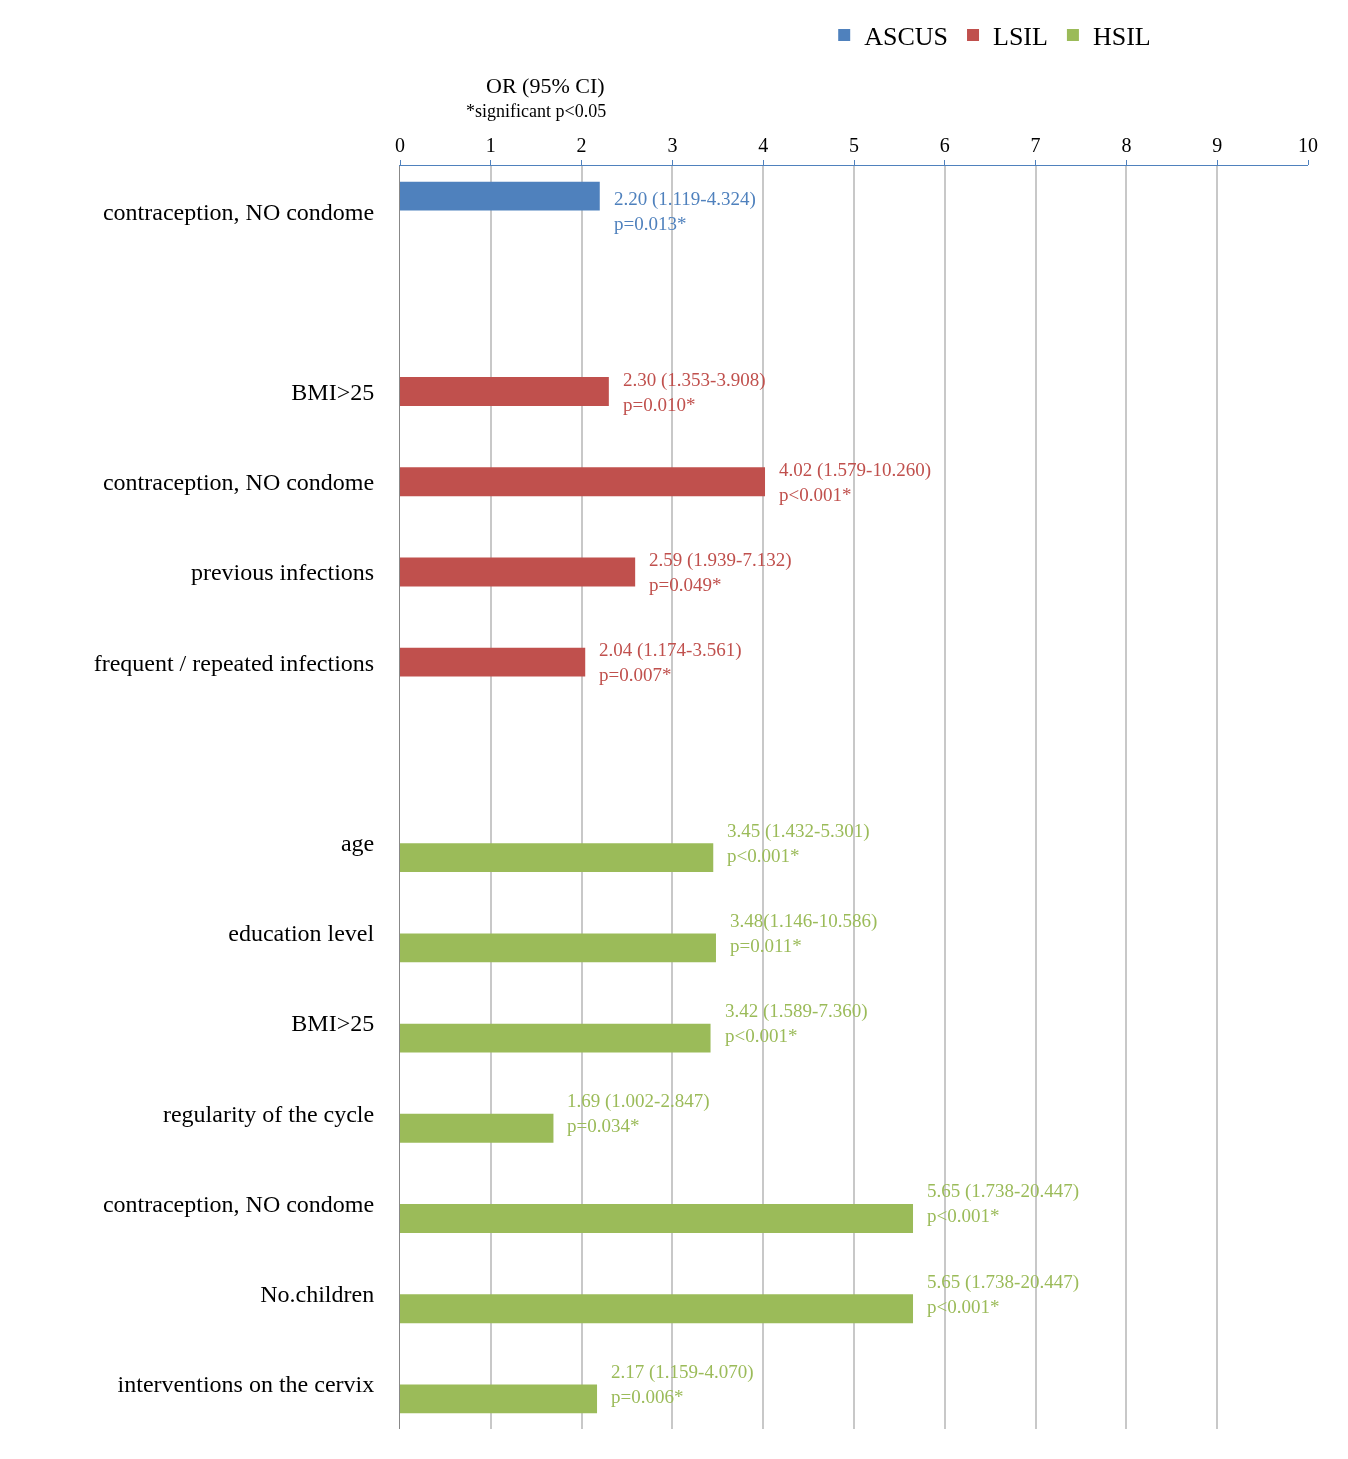 This screenshot has width=1348, height=1459. I want to click on x-tick-label: 7, so click(1035, 145).